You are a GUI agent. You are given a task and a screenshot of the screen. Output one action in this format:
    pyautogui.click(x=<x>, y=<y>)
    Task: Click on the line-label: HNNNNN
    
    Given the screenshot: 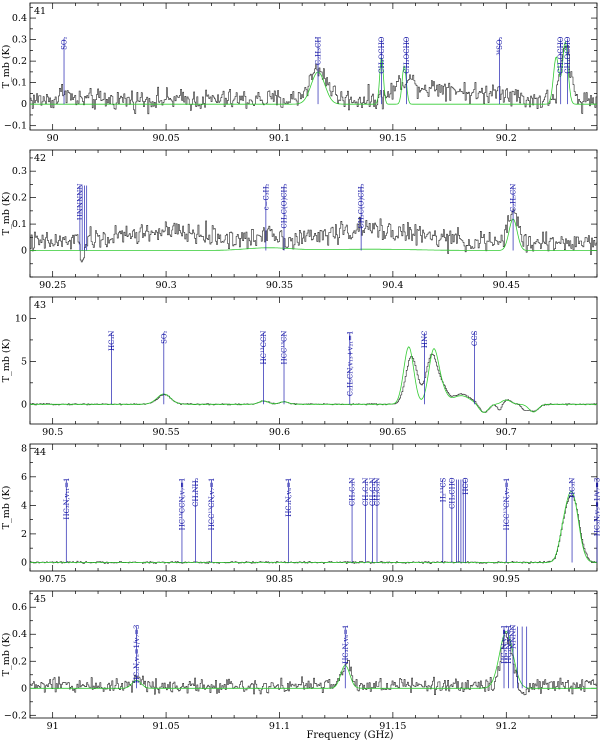 What is the action you would take?
    pyautogui.click(x=80, y=202)
    